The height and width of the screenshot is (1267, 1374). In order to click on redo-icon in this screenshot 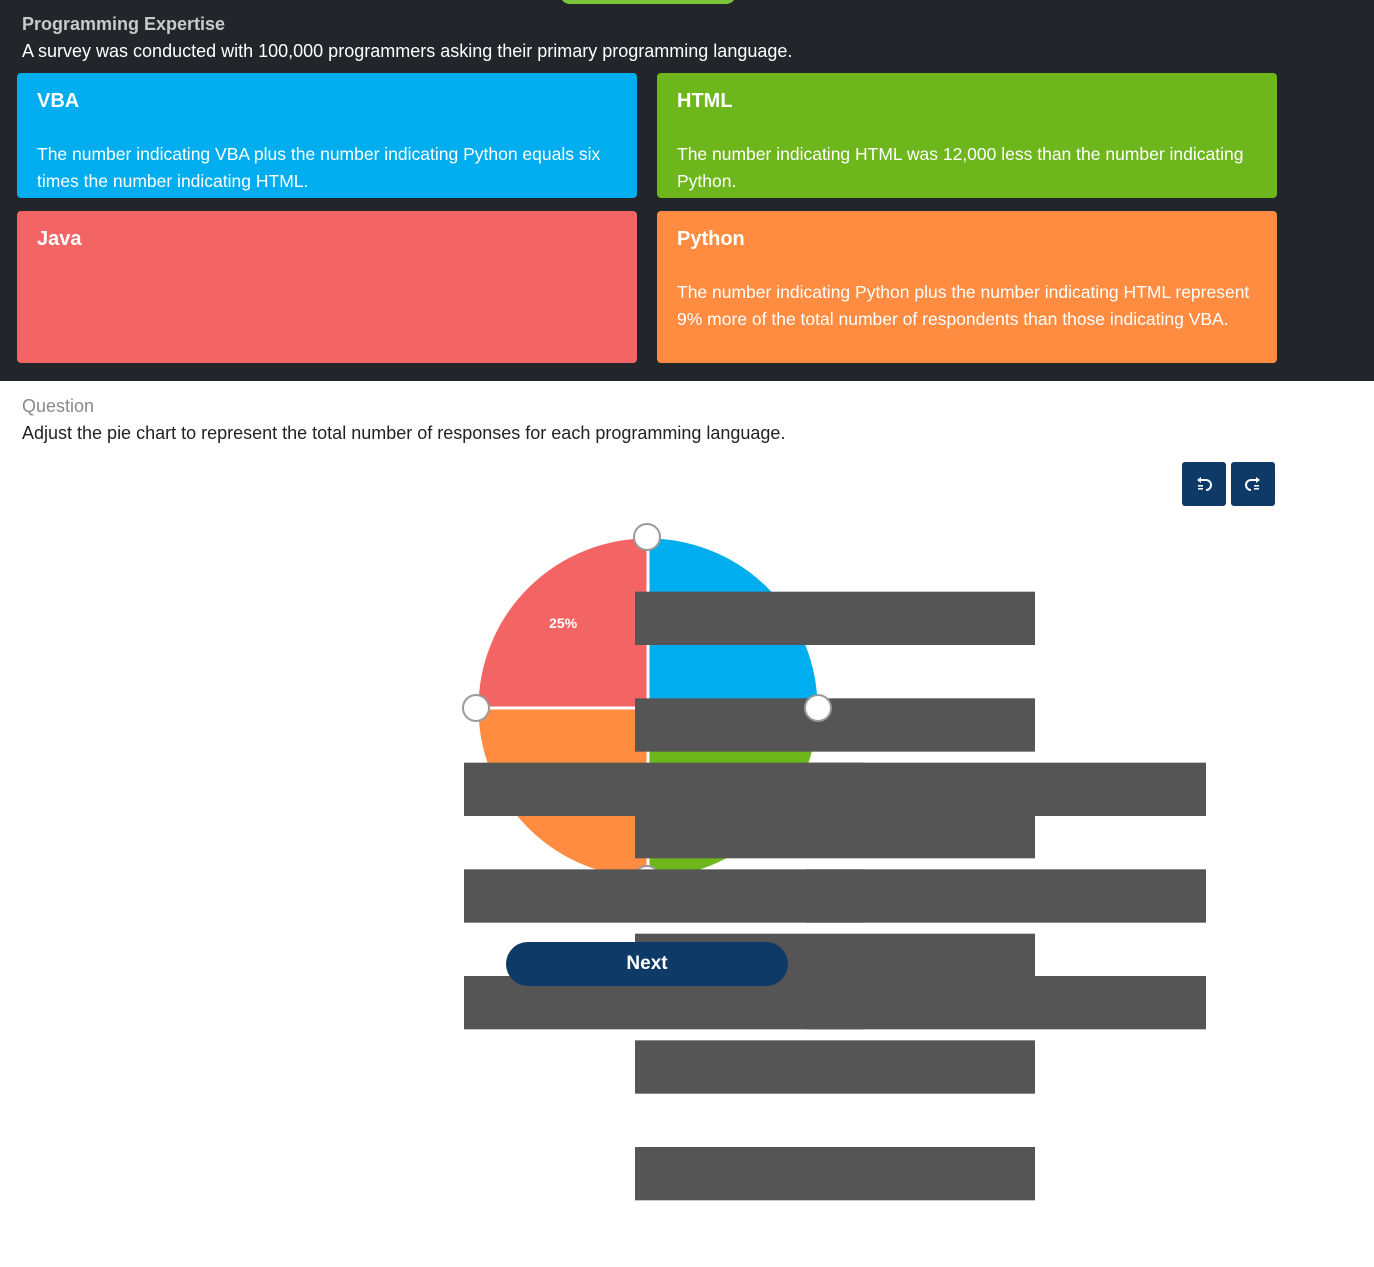, I will do `click(1252, 484)`.